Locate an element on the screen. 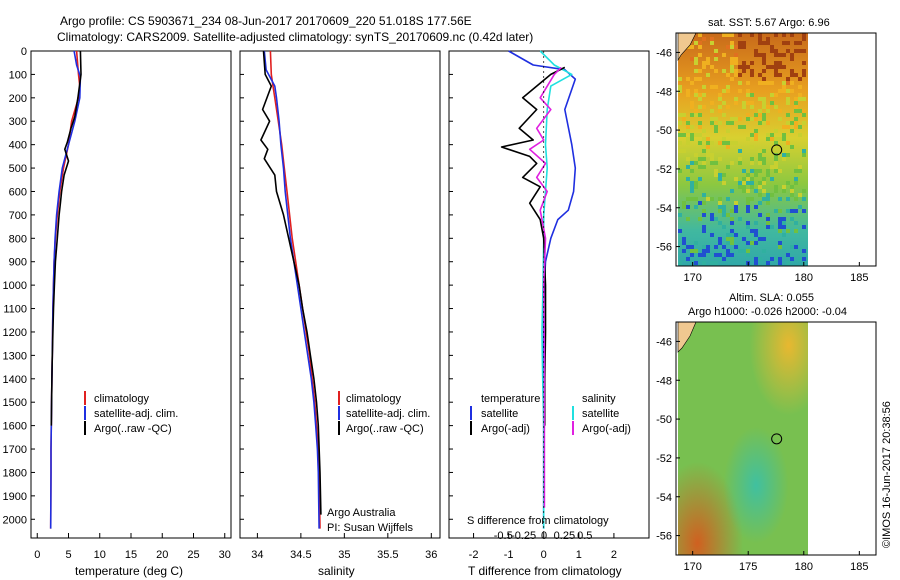 The width and height of the screenshot is (900, 580). x-tick-label: 34 is located at coordinates (257, 555).